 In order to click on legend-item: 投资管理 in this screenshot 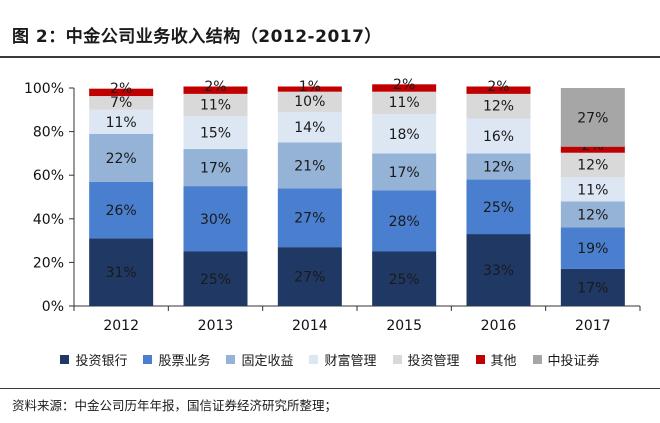, I will do `click(426, 359)`.